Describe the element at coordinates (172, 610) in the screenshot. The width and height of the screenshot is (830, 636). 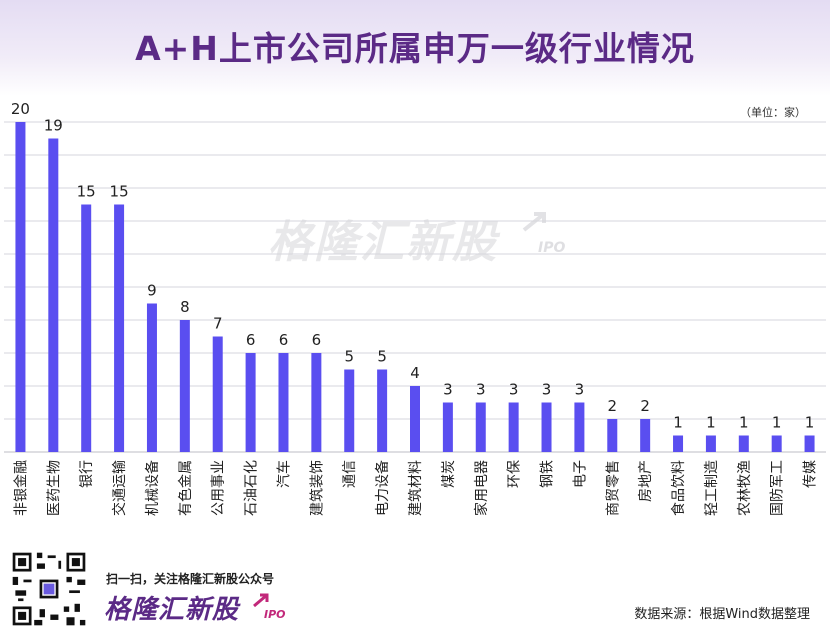
I see `brand-logo-text: 格隆汇新股` at that location.